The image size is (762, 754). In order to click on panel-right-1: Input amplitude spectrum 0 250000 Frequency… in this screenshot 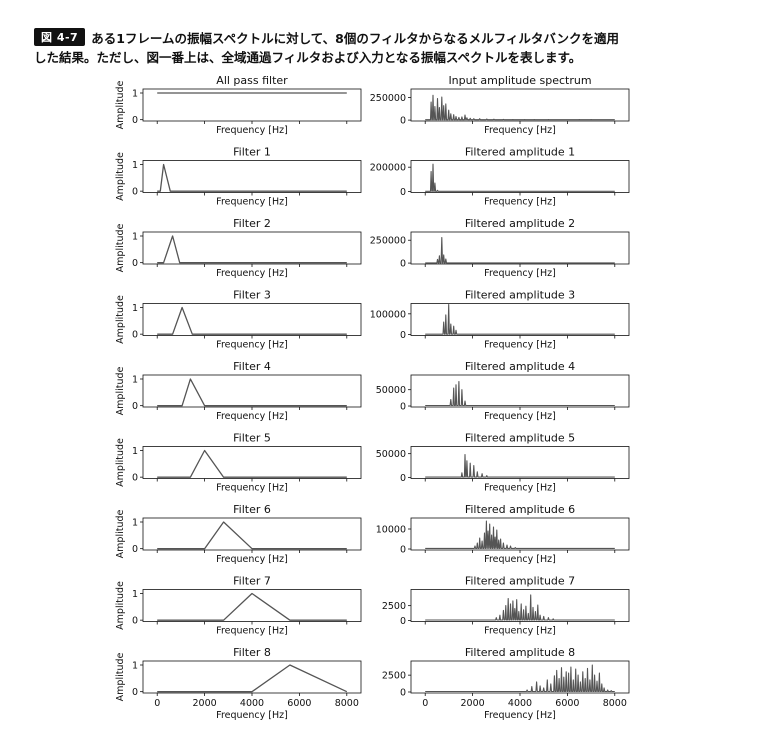, I will do `click(500, 105)`.